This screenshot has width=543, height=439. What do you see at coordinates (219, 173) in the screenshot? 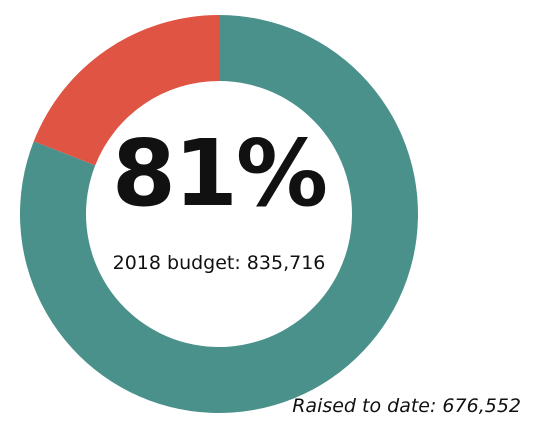
I see `percent-raised: 81%` at bounding box center [219, 173].